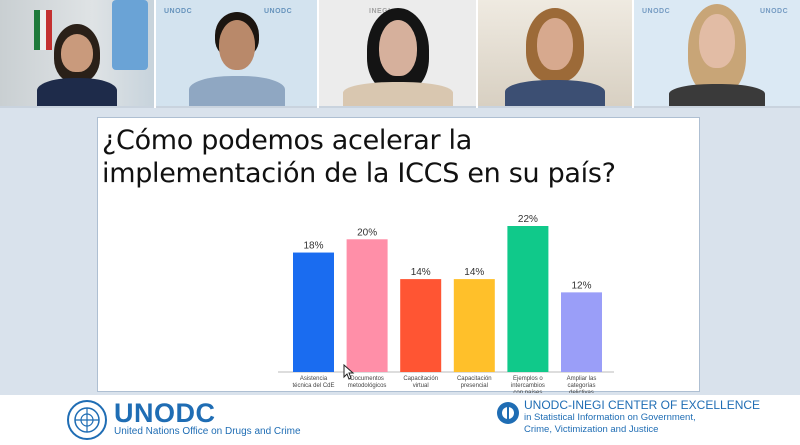 The height and width of the screenshot is (445, 800). I want to click on category-label: Asistencia, so click(314, 379).